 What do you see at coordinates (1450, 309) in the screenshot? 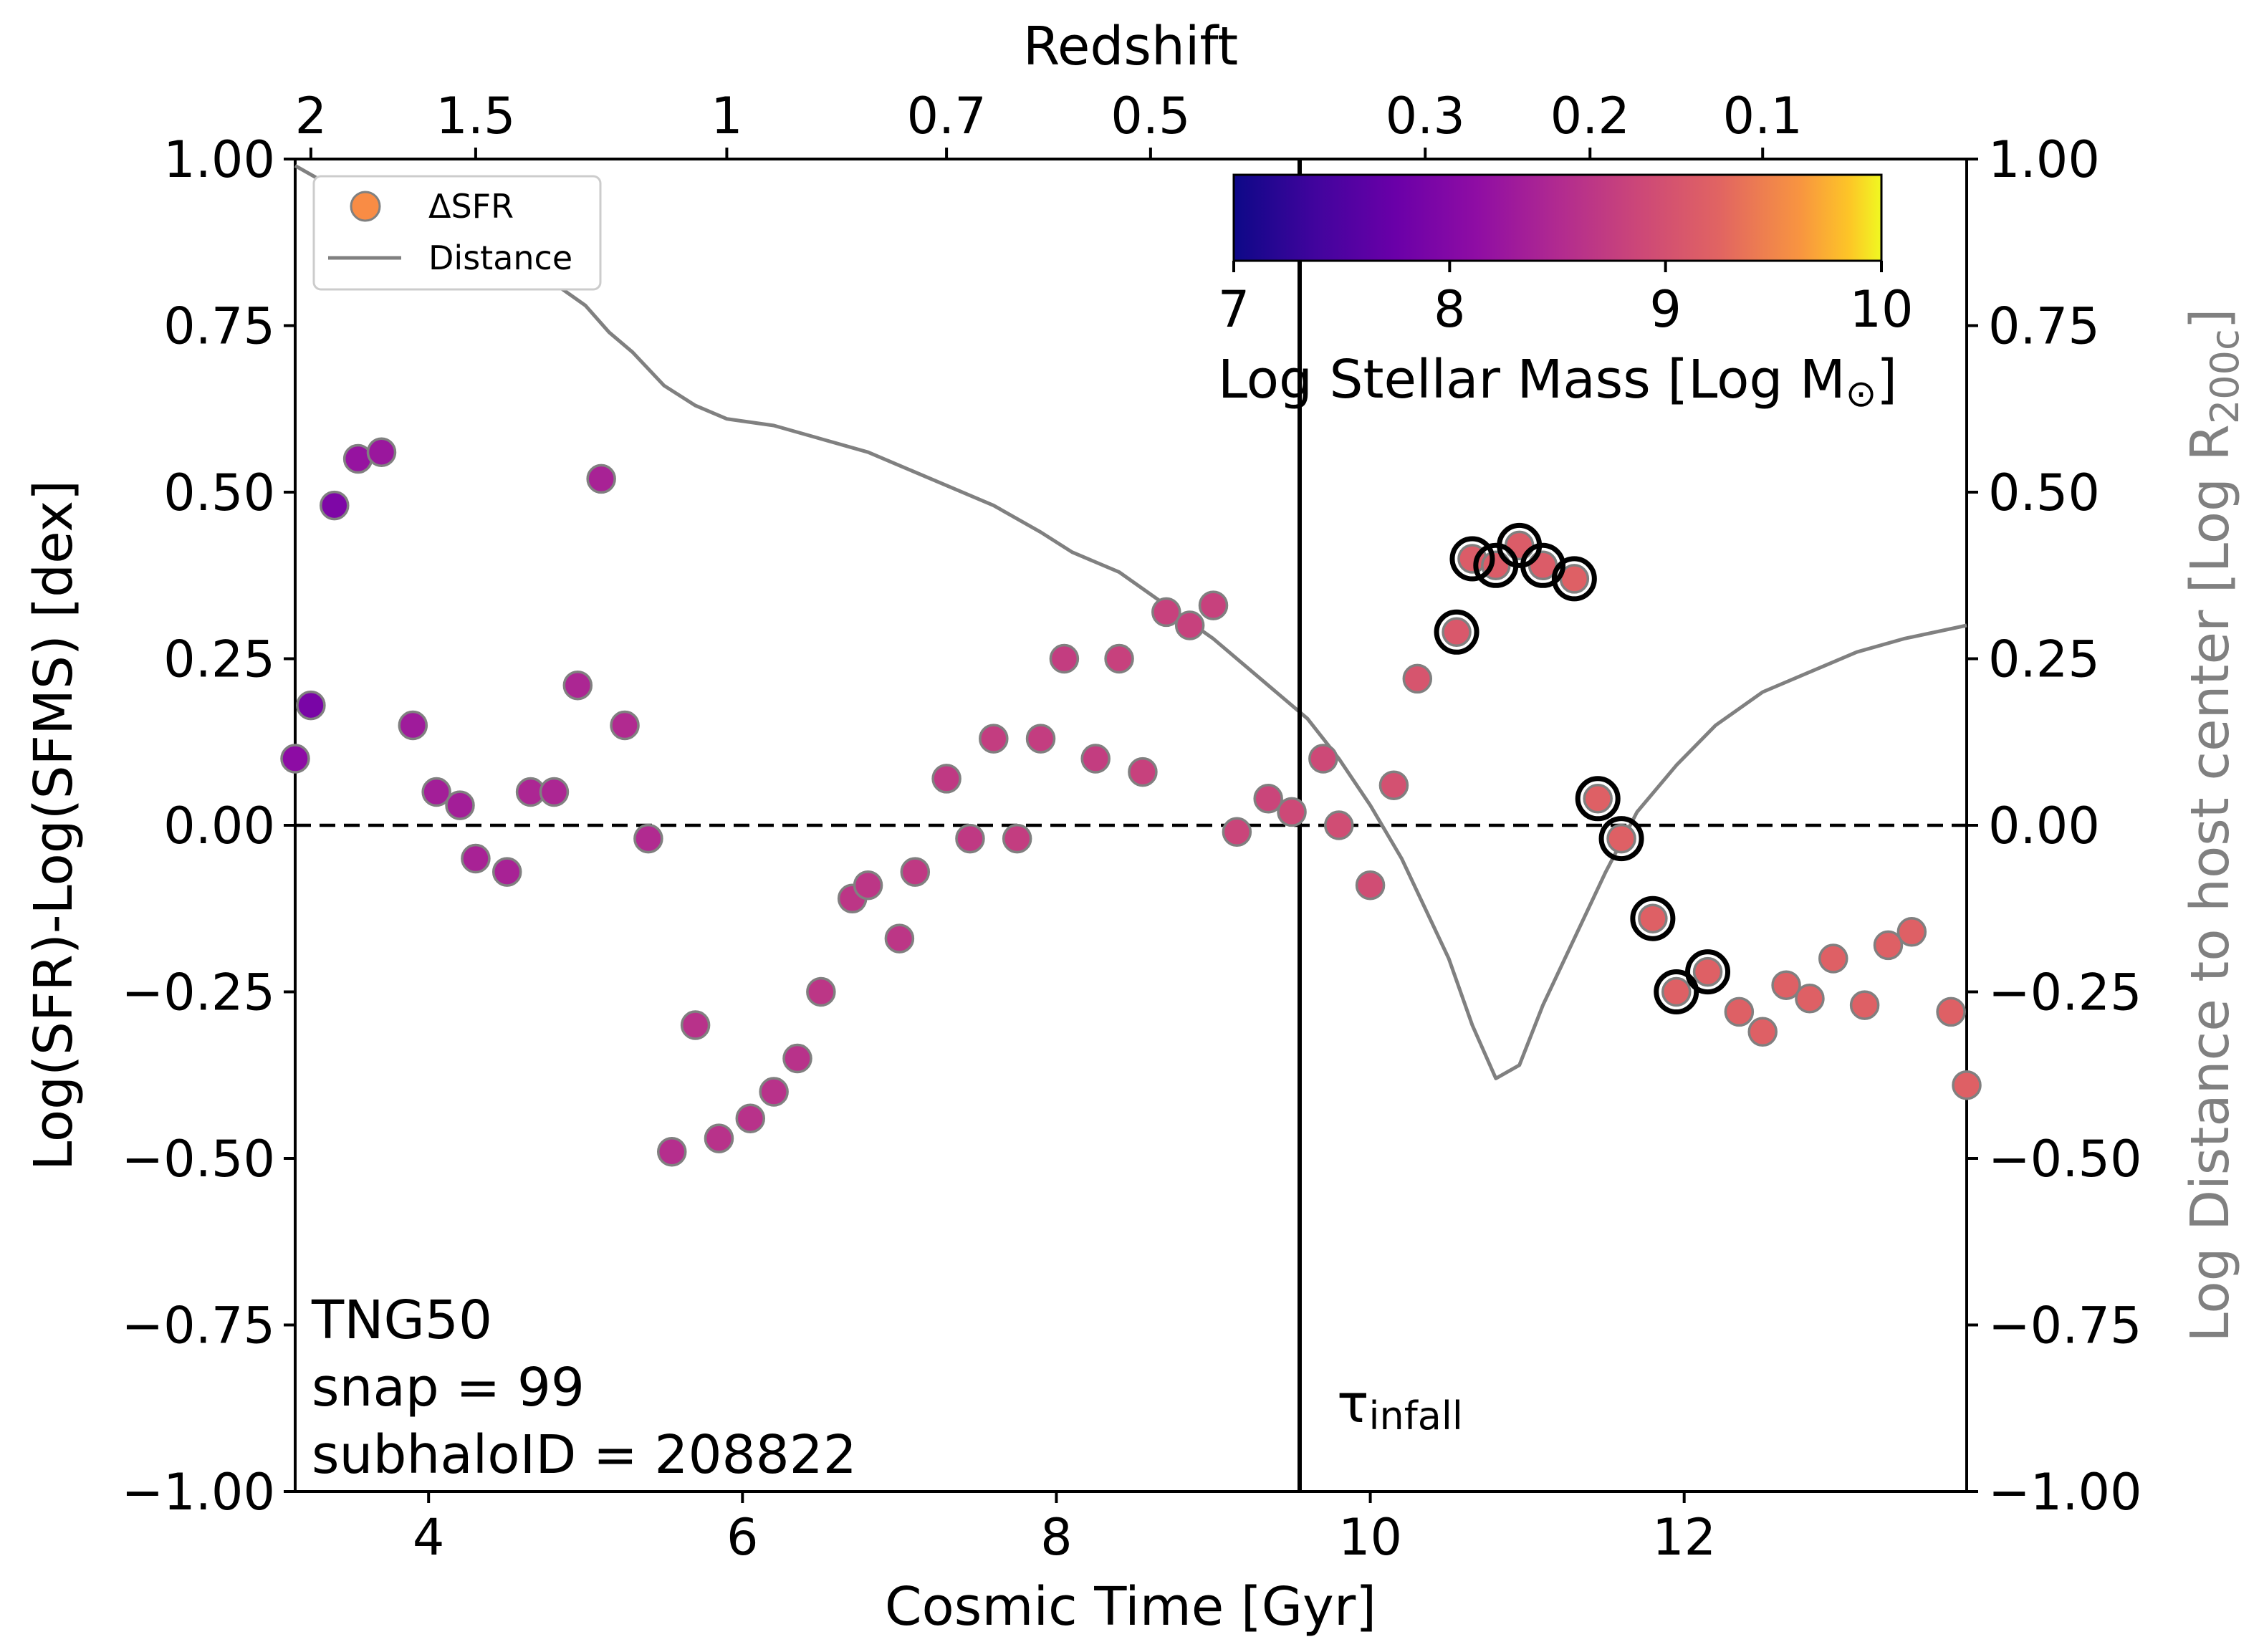
I see `colorbar-tick-label: 8` at bounding box center [1450, 309].